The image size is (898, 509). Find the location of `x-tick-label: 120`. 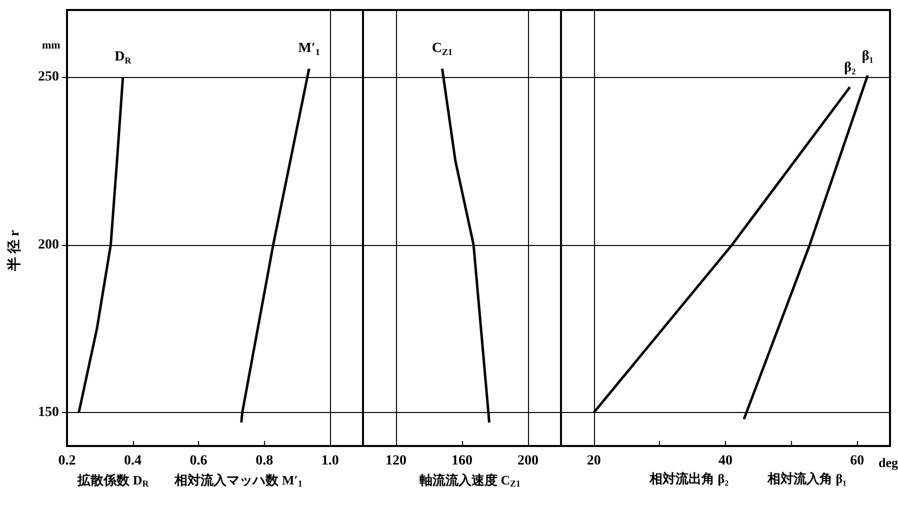

x-tick-label: 120 is located at coordinates (396, 461).